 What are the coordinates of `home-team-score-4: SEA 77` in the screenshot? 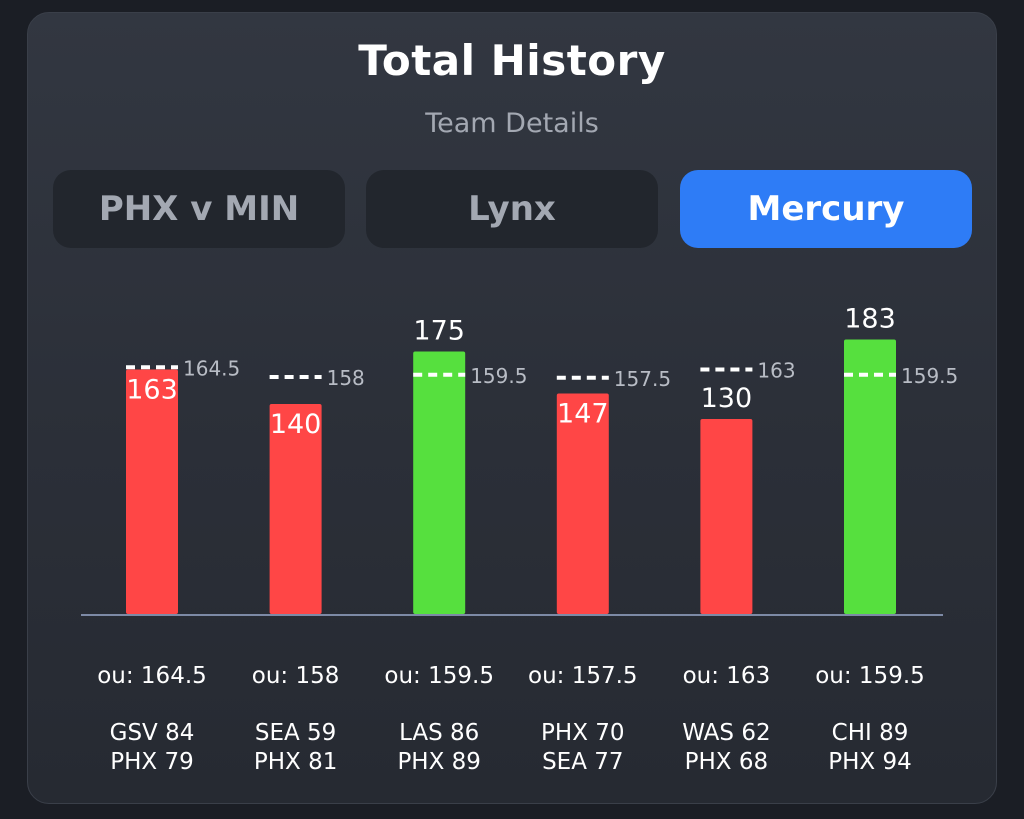 It's located at (582, 762).